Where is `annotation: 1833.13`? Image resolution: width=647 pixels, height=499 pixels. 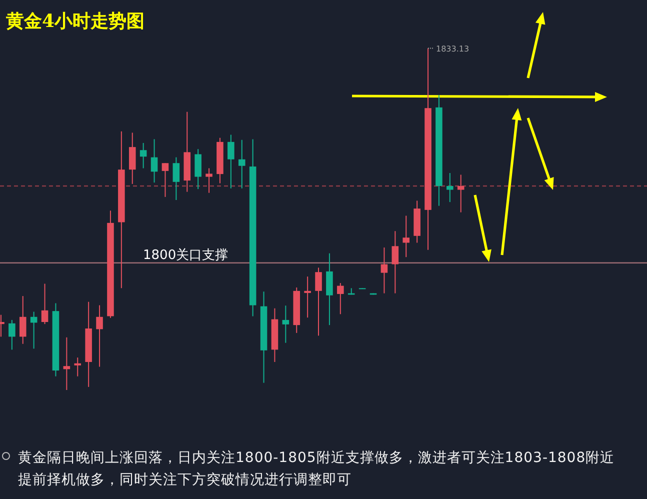 annotation: 1833.13 is located at coordinates (453, 49).